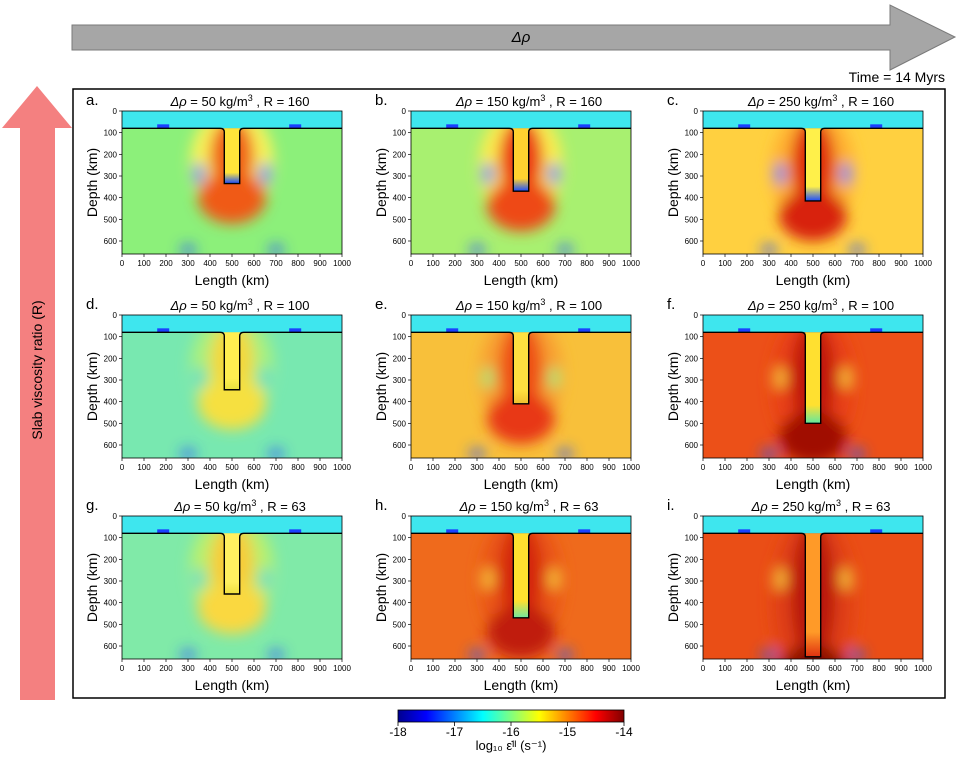 Image resolution: width=960 pixels, height=763 pixels. Describe the element at coordinates (820, 101) in the screenshot. I see `panel-title: Δρ = 250 kg/m3 , R = 160` at that location.